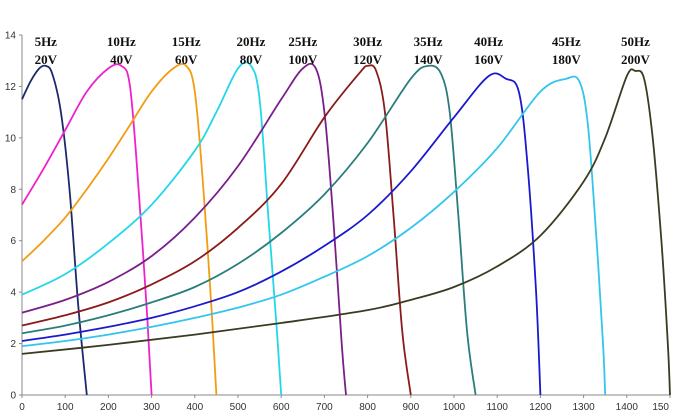  I want to click on curve-label-freq: 50Hz, so click(635, 41).